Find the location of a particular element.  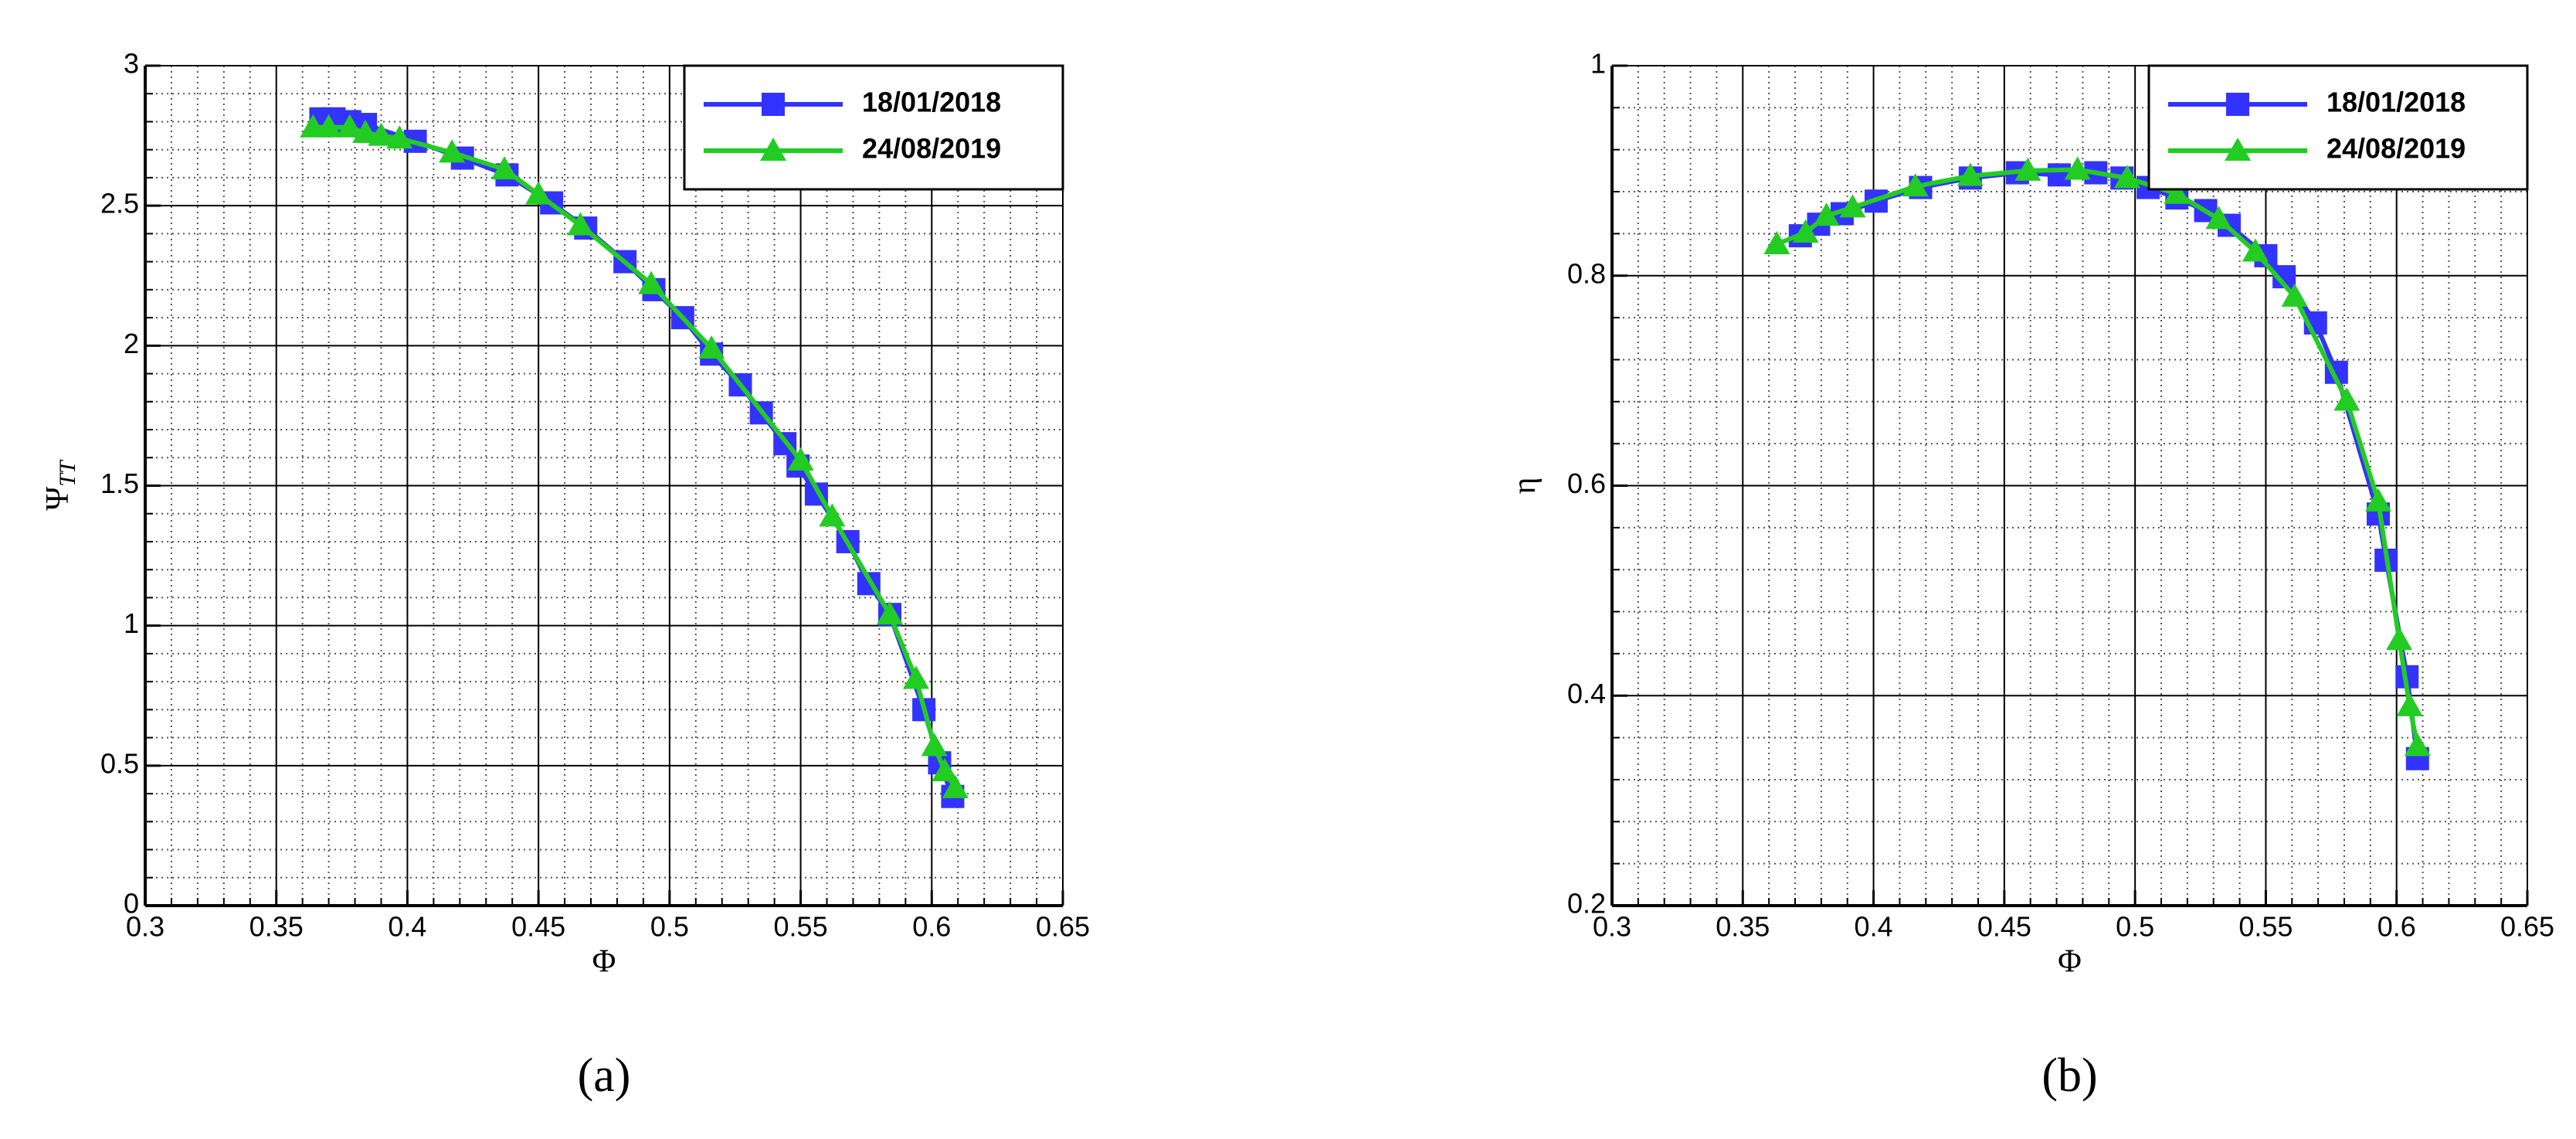

y-axis-label: ΨTT is located at coordinates (60, 485).